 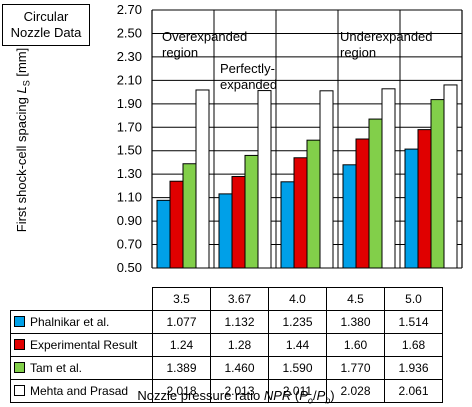 I want to click on x-label-num-sub: o, so click(x=310, y=400).